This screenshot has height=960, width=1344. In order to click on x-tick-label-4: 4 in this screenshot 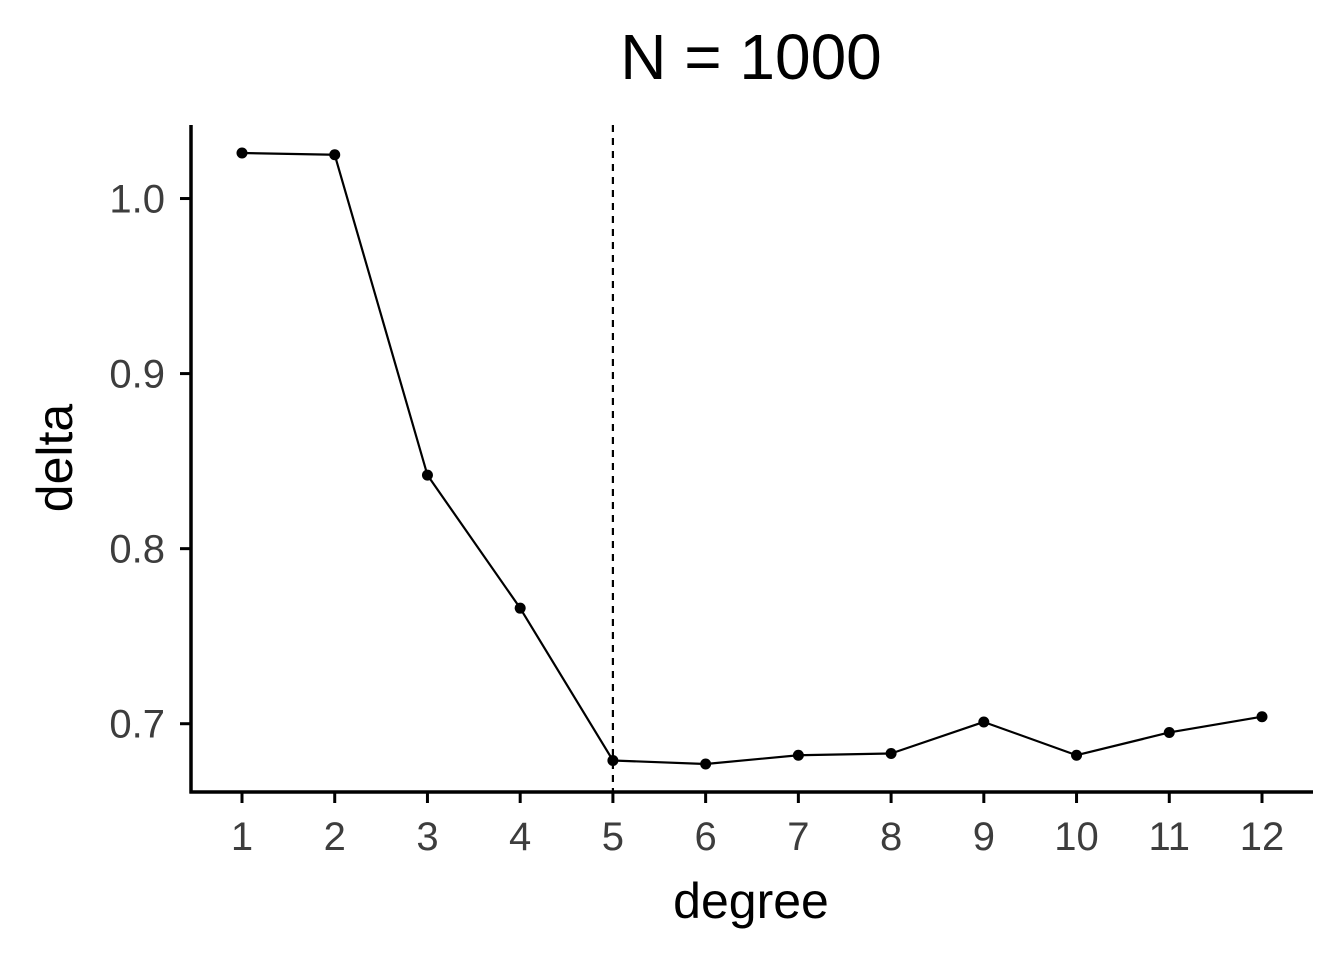, I will do `click(520, 837)`.